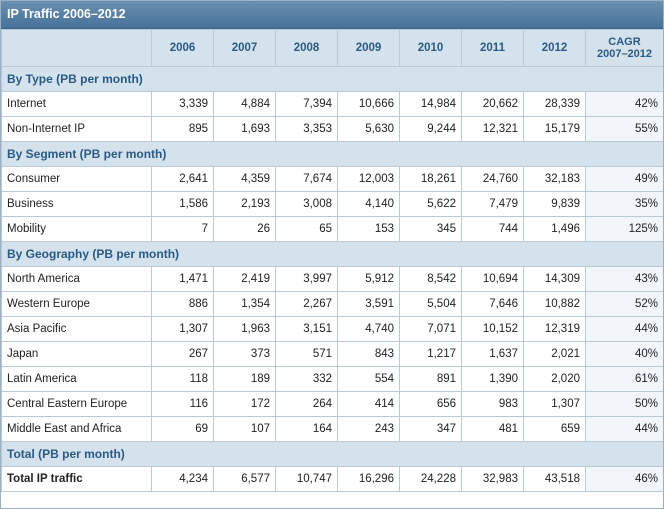 The width and height of the screenshot is (664, 509). What do you see at coordinates (182, 48) in the screenshot?
I see `column-header: 2006` at bounding box center [182, 48].